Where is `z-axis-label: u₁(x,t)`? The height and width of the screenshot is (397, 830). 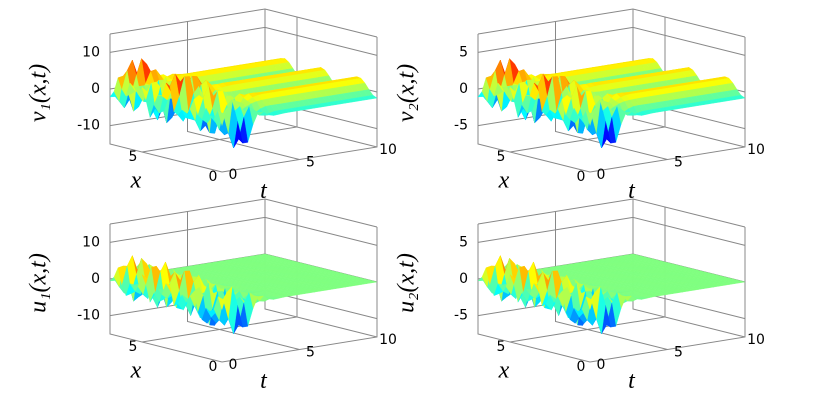 z-axis-label: u₁(x,t) is located at coordinates (39, 283).